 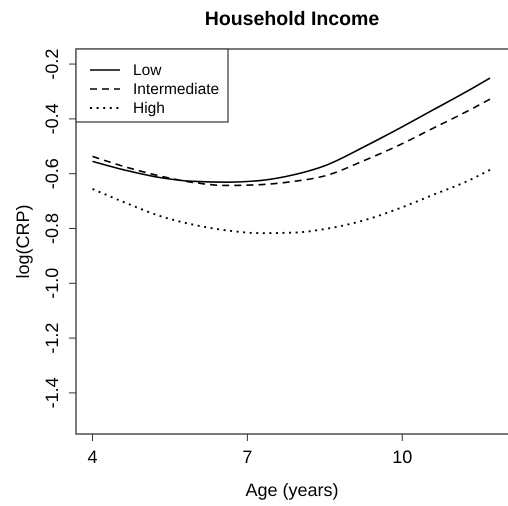 I want to click on y-axis-title: log(CRP), so click(x=23, y=241).